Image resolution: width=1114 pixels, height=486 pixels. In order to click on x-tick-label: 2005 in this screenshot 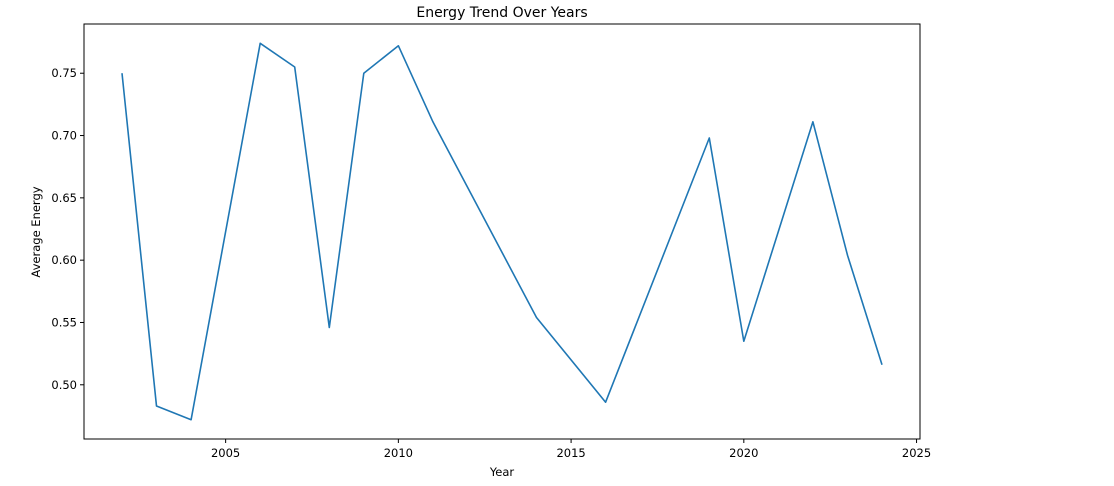, I will do `click(225, 453)`.